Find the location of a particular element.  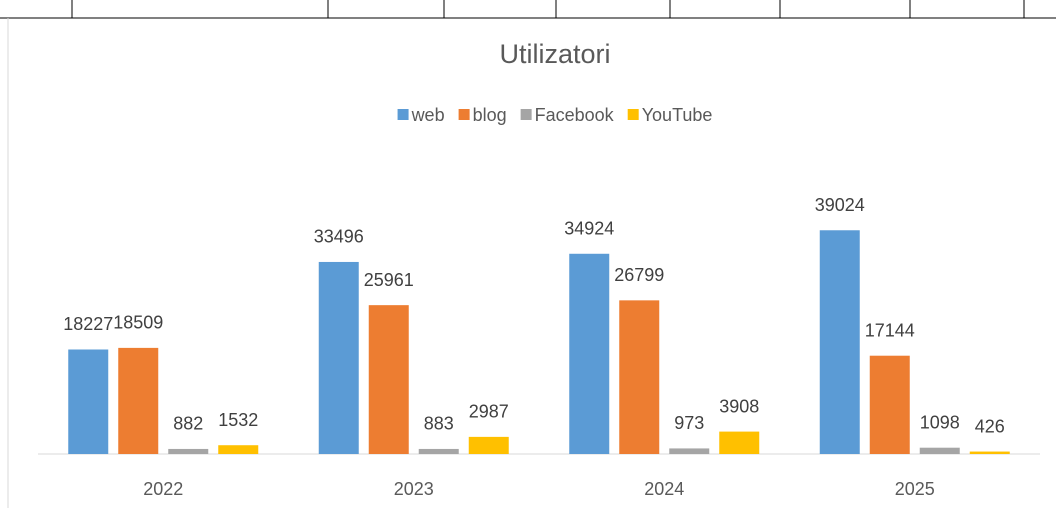

x-tick-label: 2024 is located at coordinates (664, 489).